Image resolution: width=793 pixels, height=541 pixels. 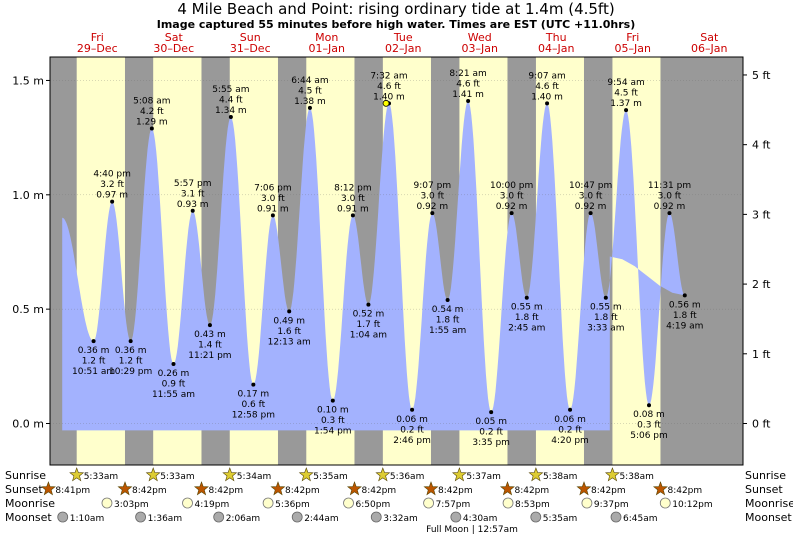 I want to click on low-tide-label: 0.9 ft, so click(x=174, y=385).